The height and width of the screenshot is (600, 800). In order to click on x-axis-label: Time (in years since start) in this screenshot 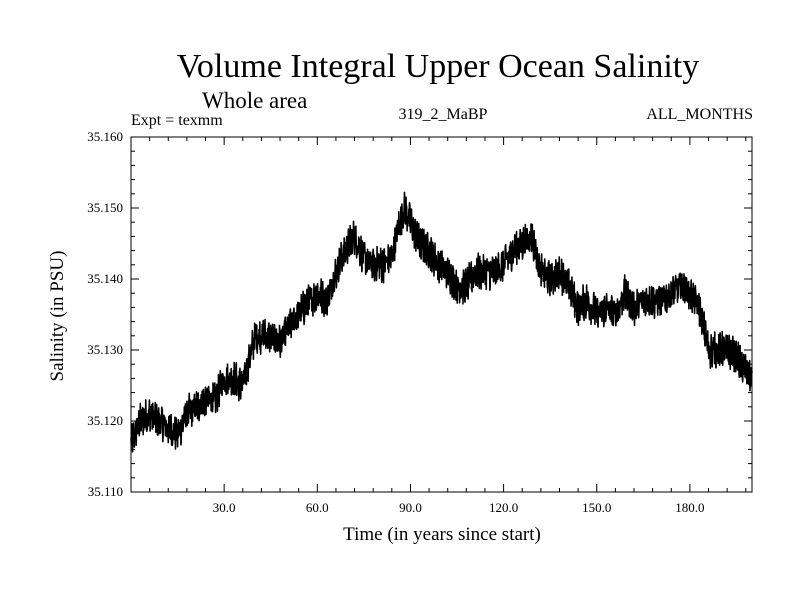, I will do `click(442, 534)`.